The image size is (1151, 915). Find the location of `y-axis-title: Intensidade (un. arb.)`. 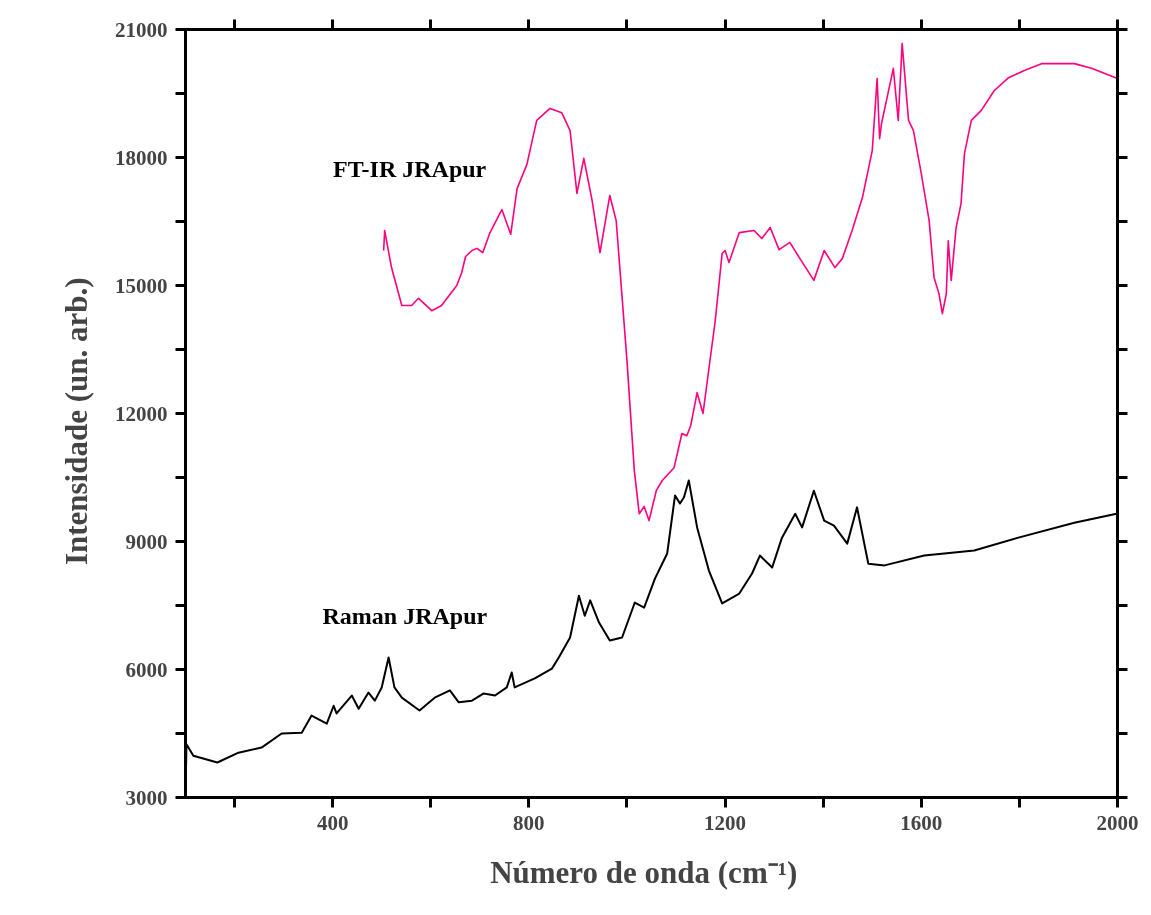

y-axis-title: Intensidade (un. arb.) is located at coordinates (76, 421).